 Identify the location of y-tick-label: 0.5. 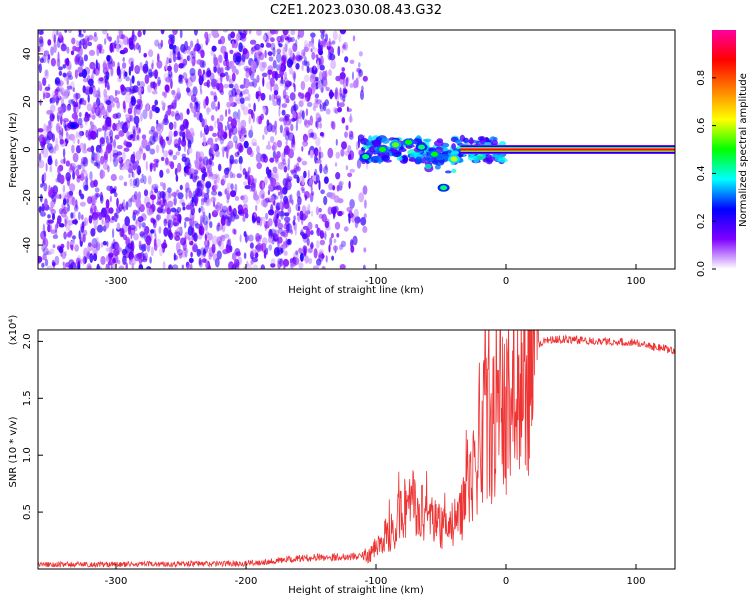
(27, 512).